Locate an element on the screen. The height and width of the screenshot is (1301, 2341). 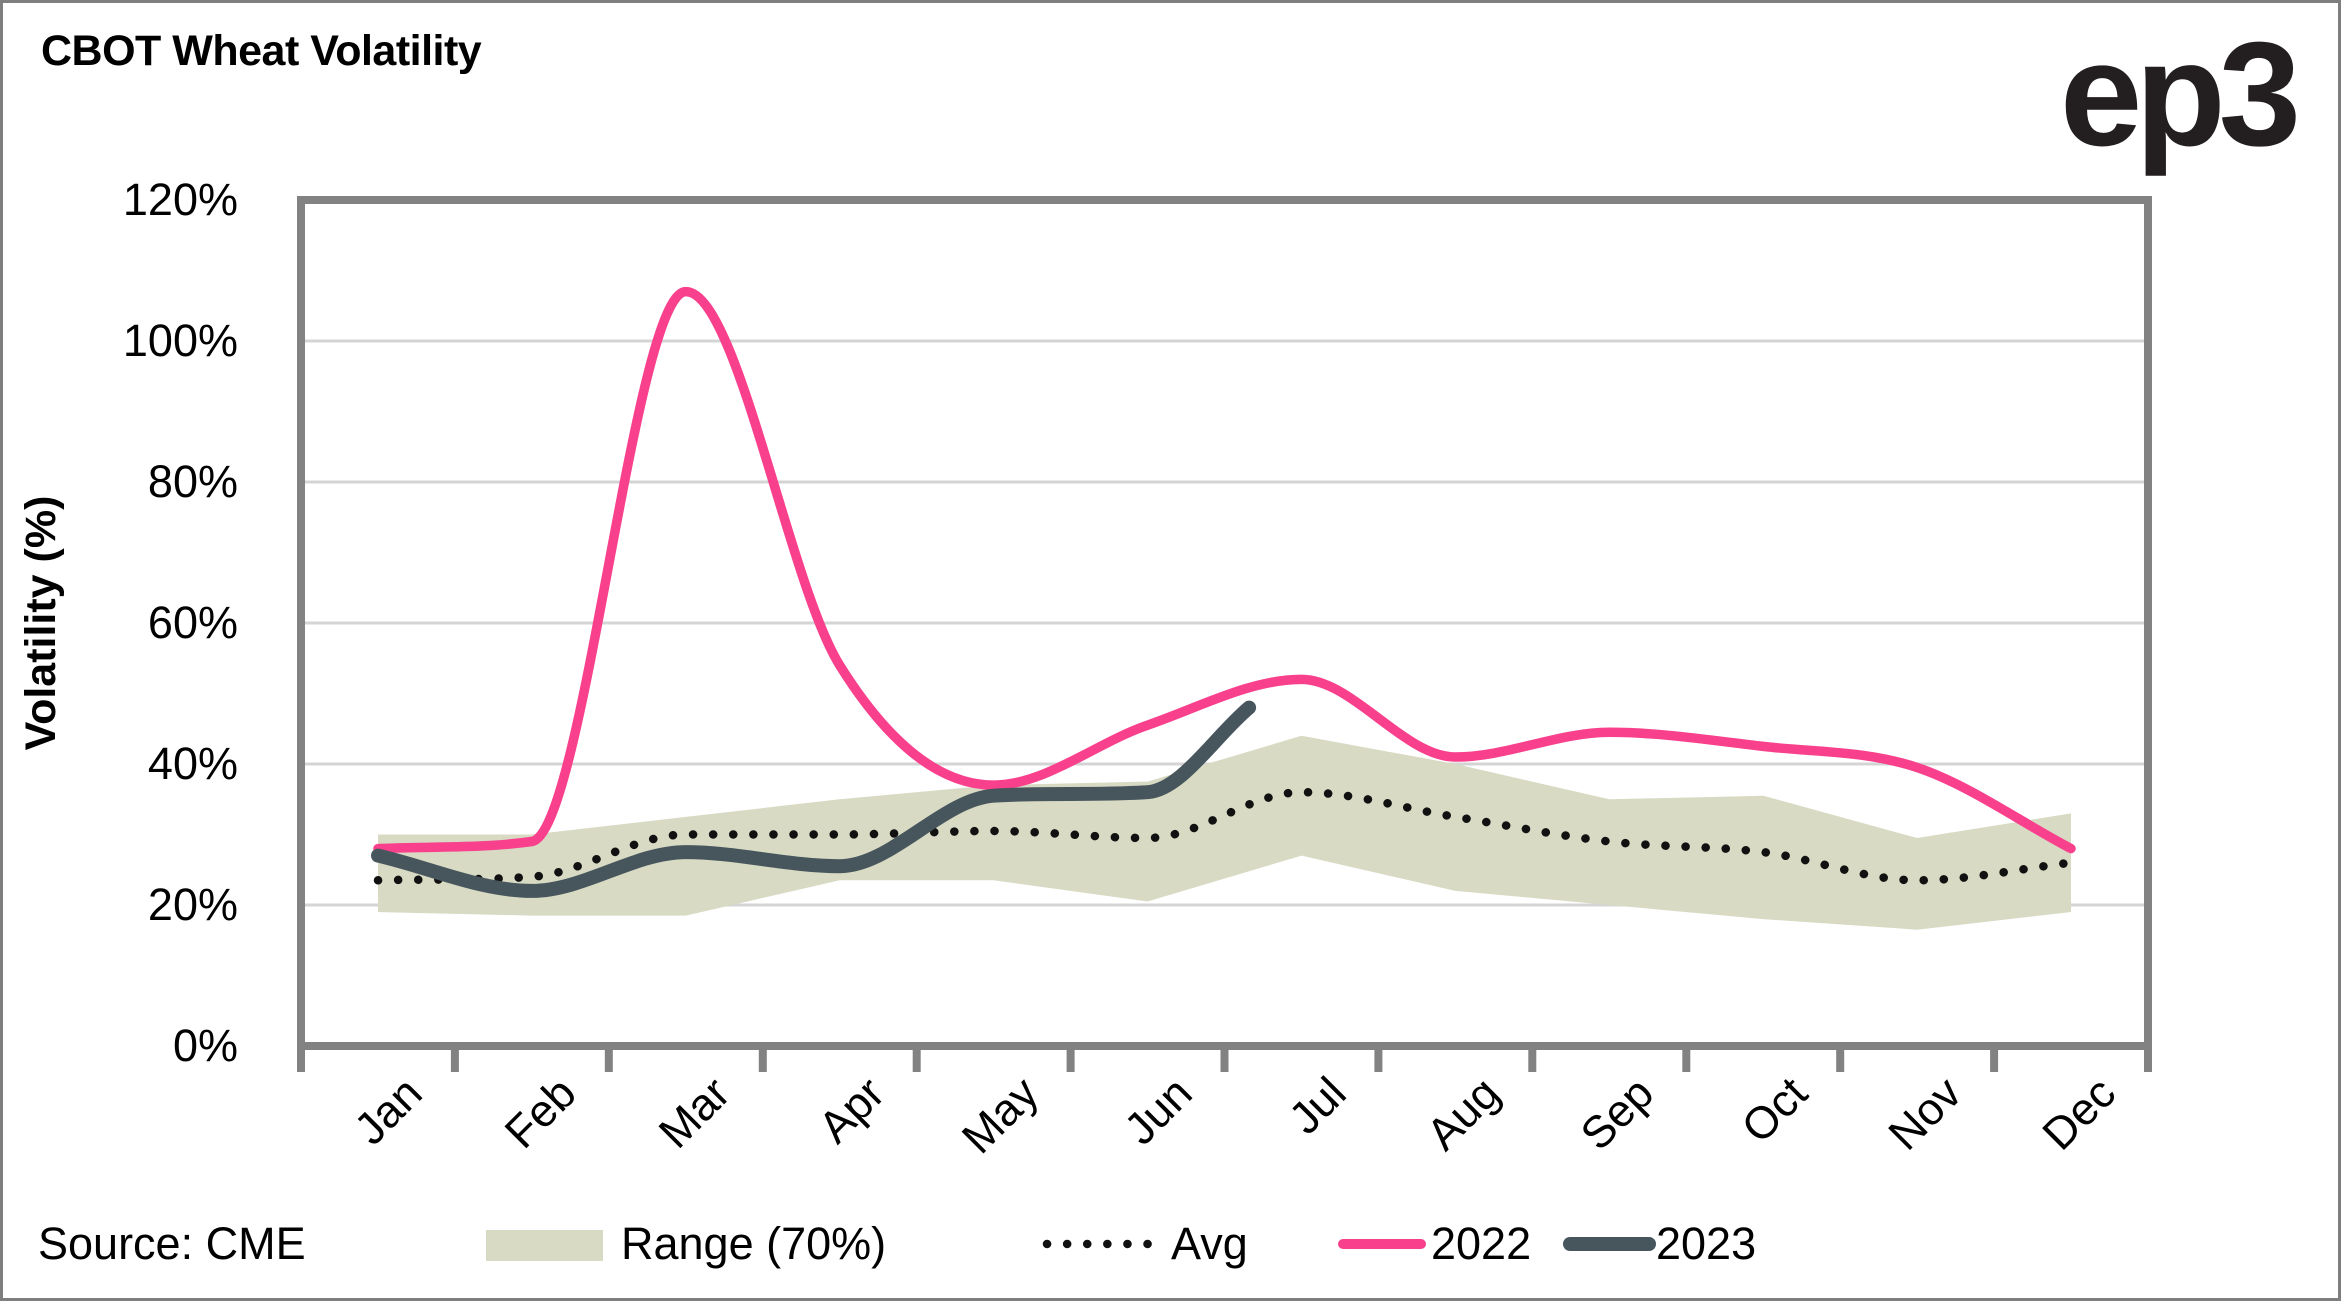
legend-band-swatch is located at coordinates (544, 1245).